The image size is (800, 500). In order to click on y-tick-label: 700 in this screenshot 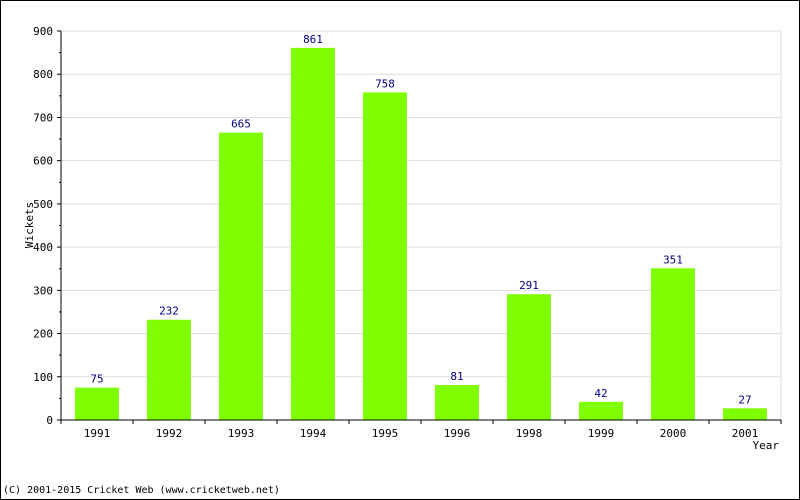, I will do `click(43, 117)`.